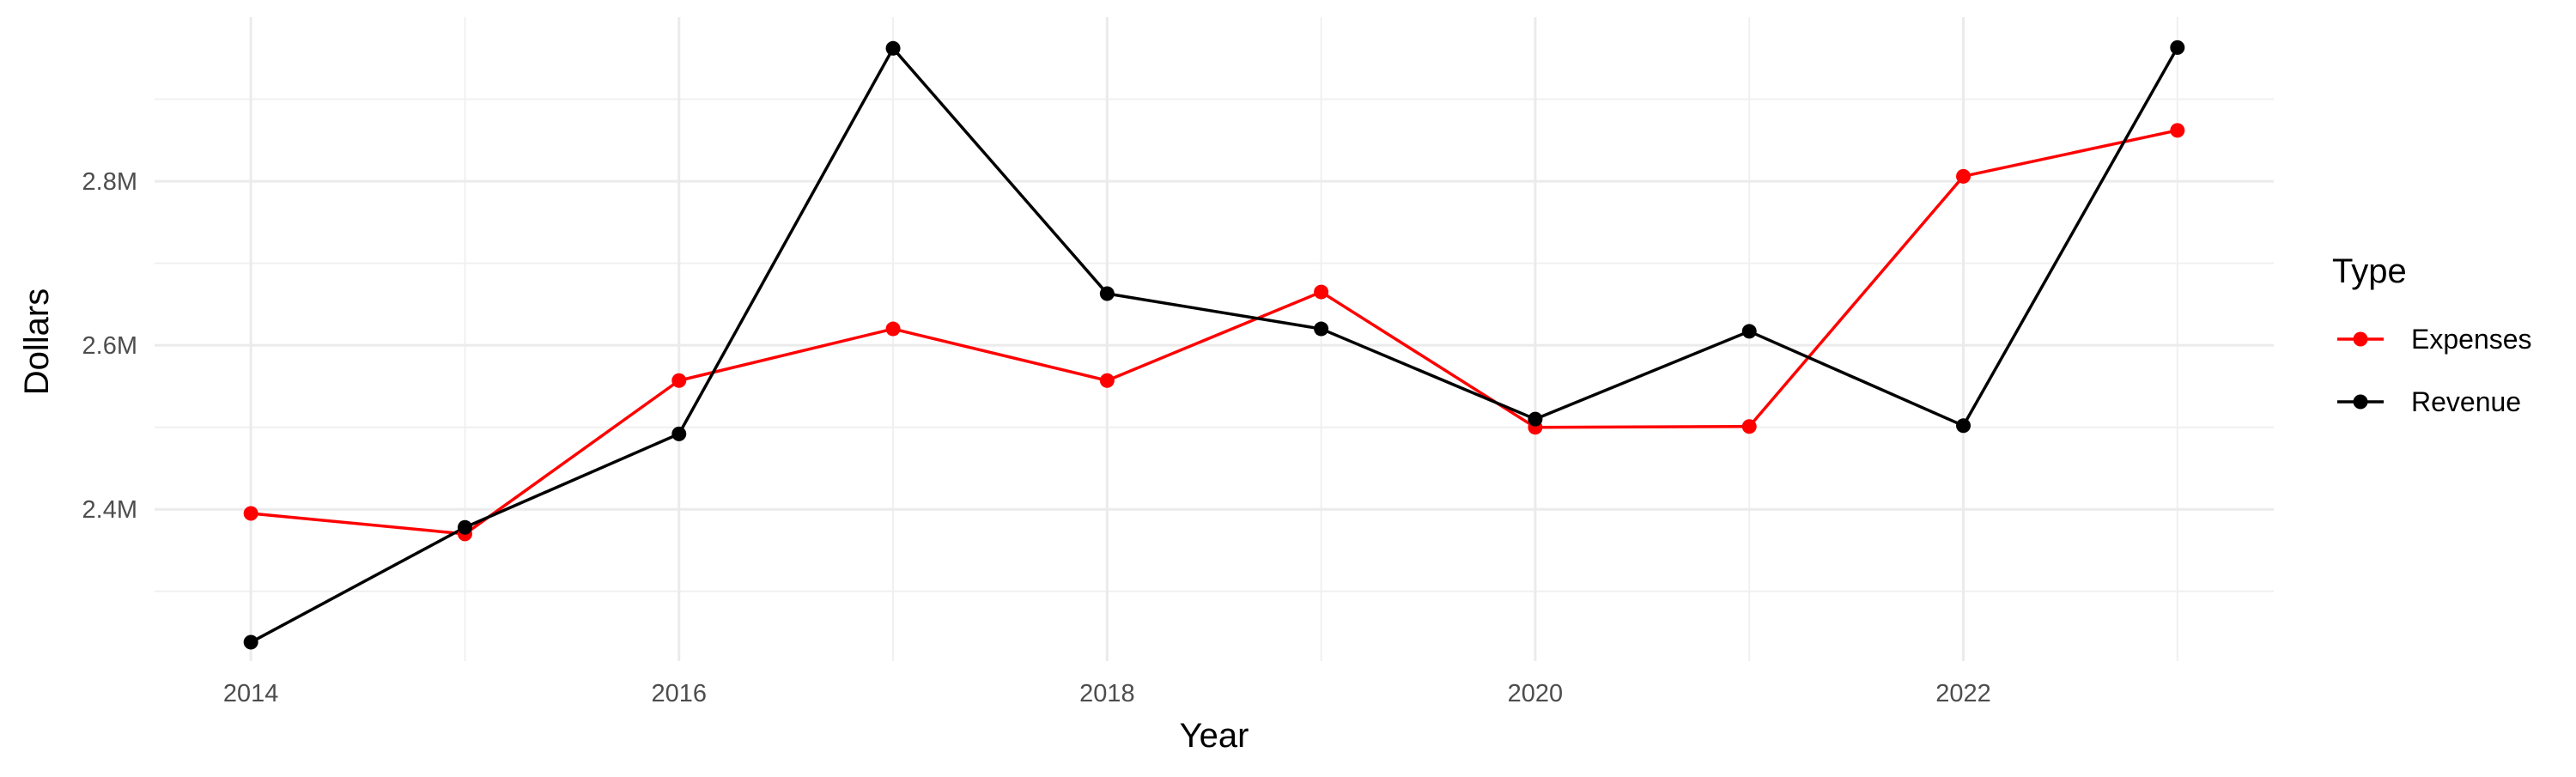 This screenshot has height=777, width=2576. I want to click on y-tick-label: 2.6M, so click(109, 346).